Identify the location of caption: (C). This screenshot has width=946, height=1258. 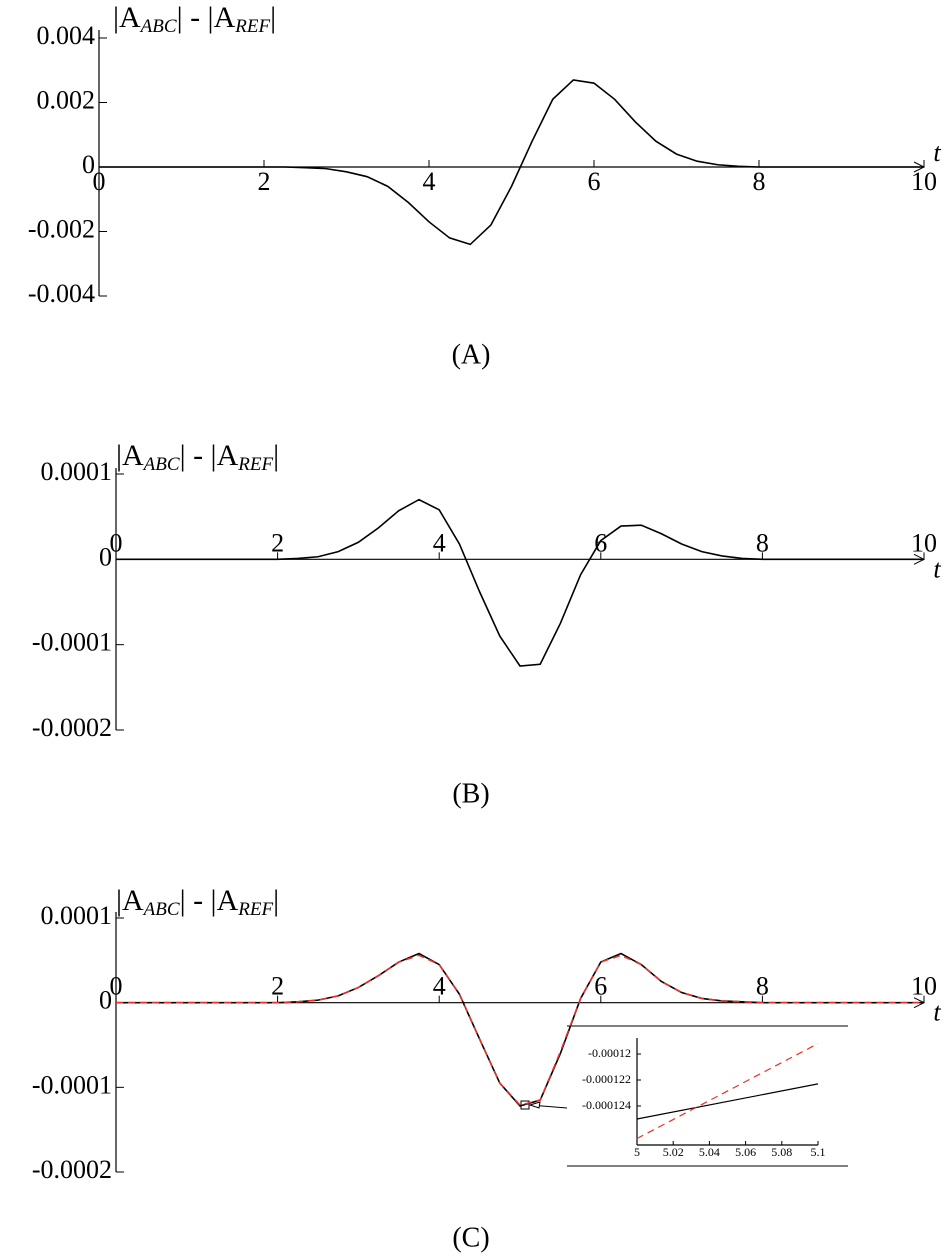
(470, 1237).